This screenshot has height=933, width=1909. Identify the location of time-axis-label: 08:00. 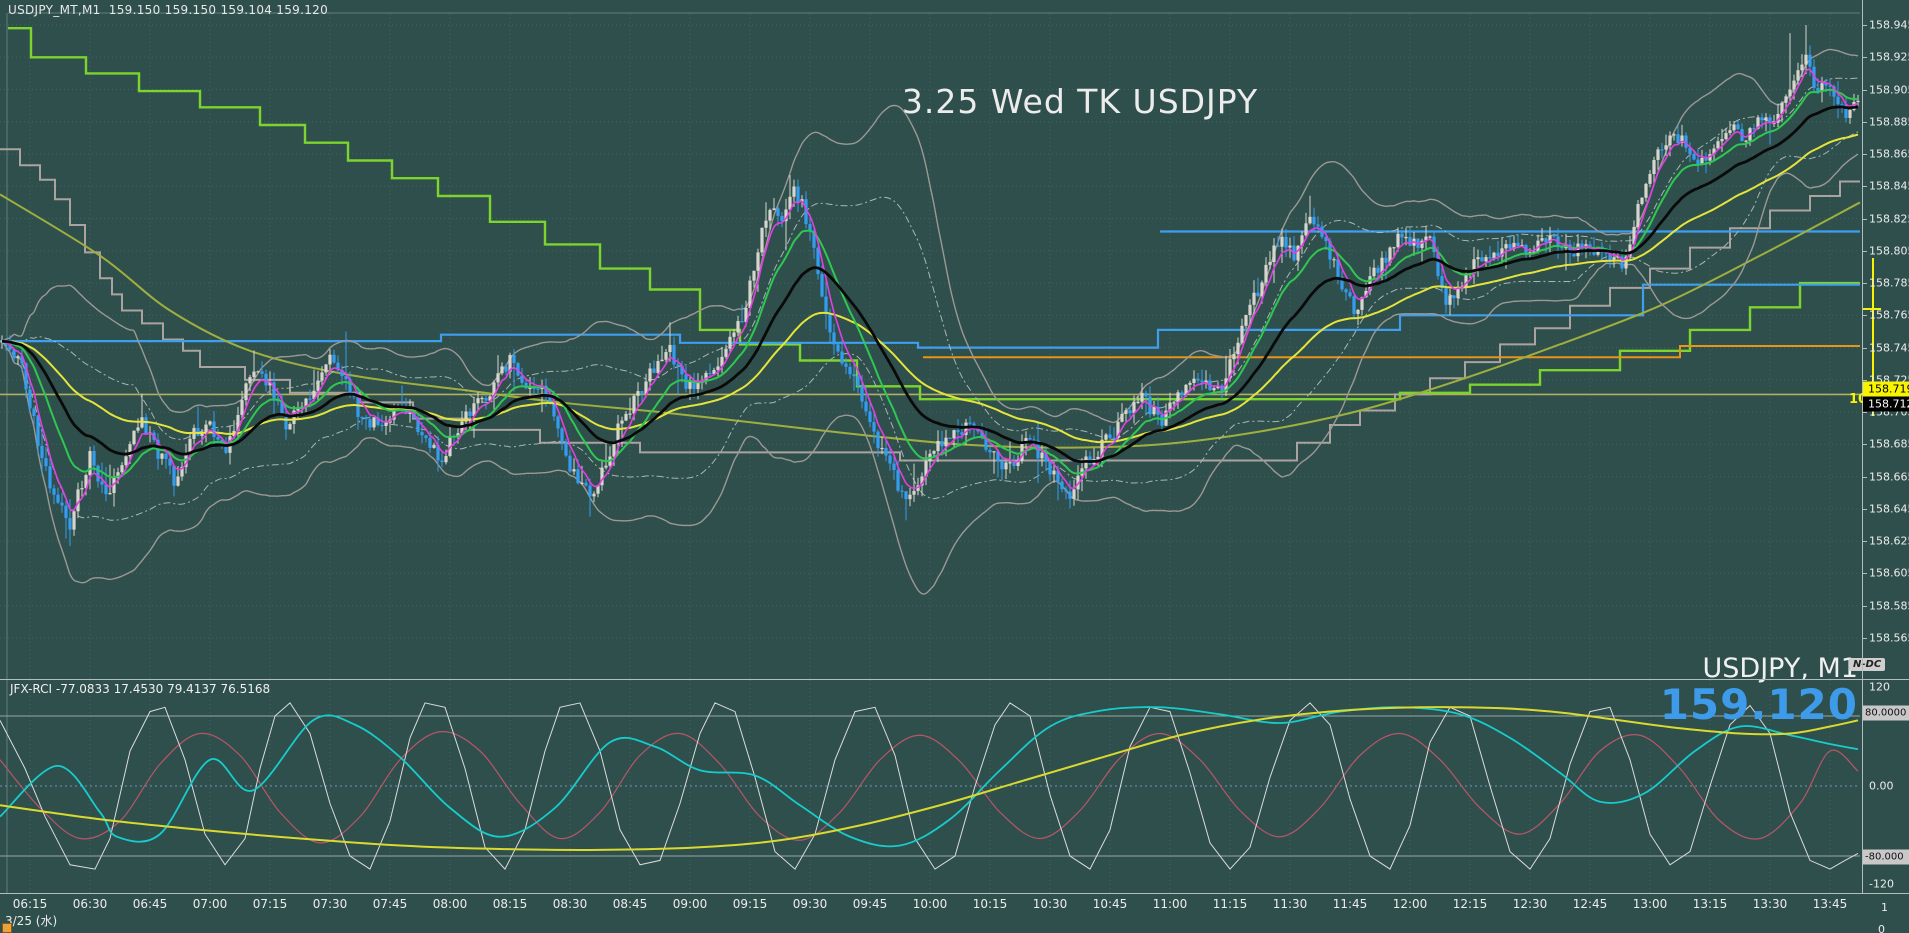
(450, 904).